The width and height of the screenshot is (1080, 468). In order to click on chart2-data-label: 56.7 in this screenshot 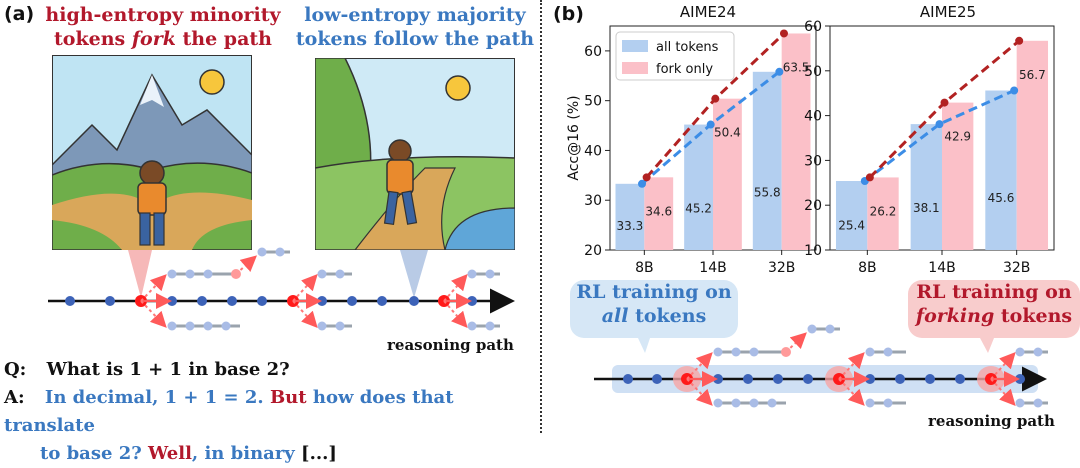, I will do `click(1032, 75)`.